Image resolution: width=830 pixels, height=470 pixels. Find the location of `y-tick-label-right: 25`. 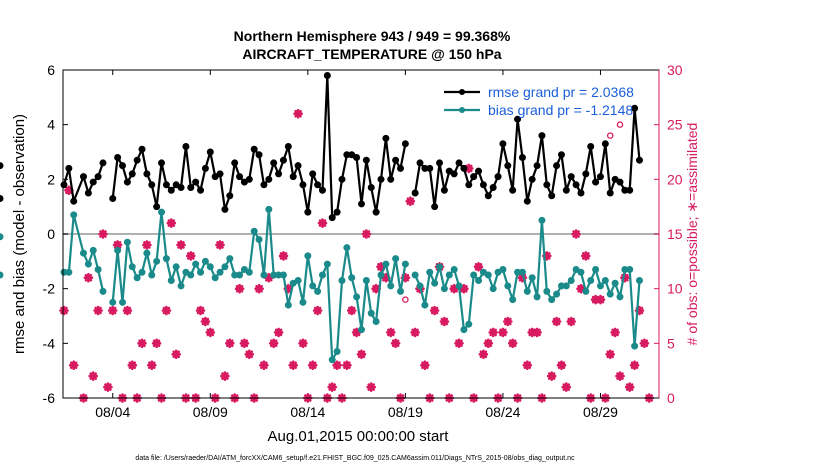

y-tick-label-right: 25 is located at coordinates (675, 125).